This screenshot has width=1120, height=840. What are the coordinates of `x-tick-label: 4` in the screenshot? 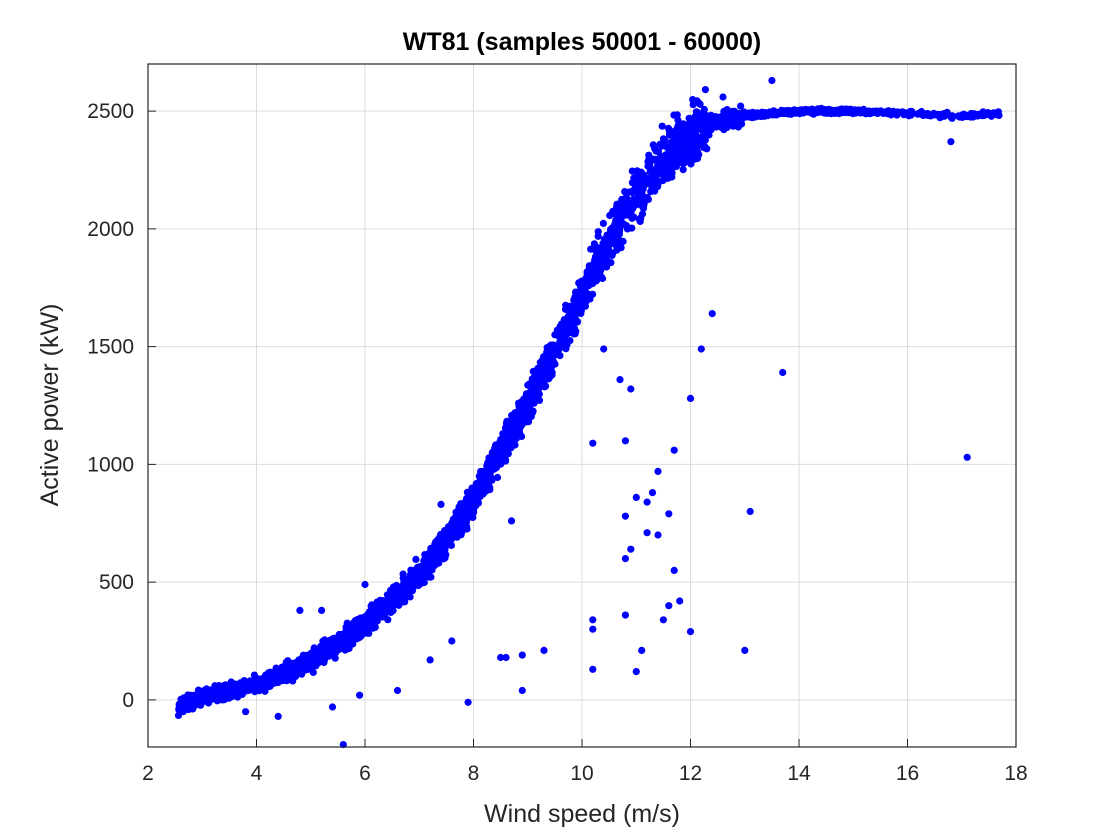 It's located at (257, 773).